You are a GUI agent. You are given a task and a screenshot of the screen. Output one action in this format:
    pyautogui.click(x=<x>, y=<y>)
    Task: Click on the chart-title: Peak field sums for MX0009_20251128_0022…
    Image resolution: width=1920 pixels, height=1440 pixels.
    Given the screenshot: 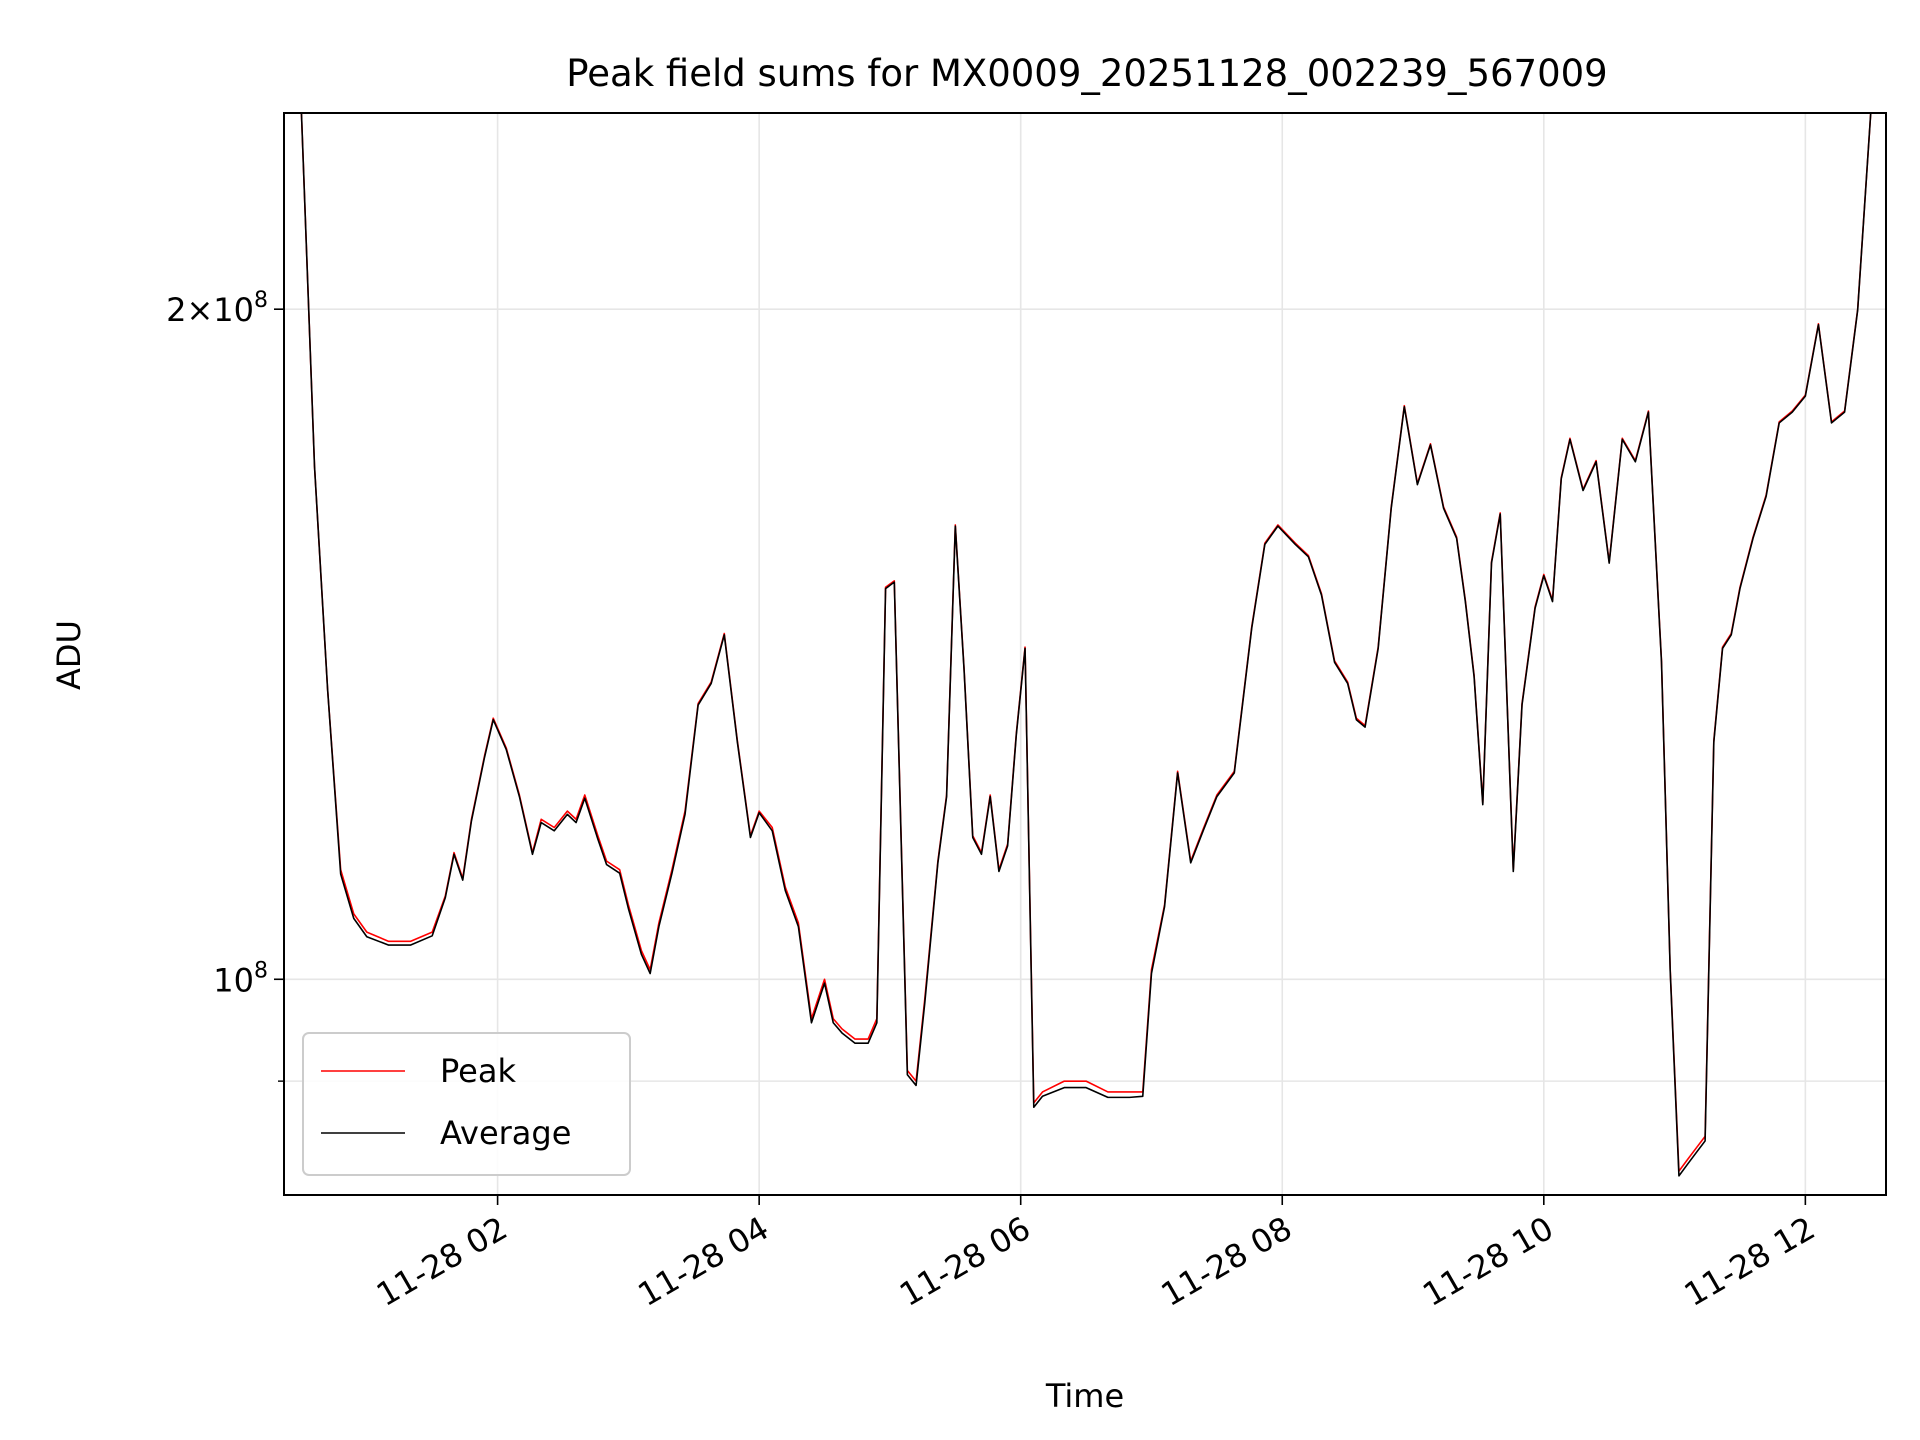 What is the action you would take?
    pyautogui.click(x=1086, y=73)
    